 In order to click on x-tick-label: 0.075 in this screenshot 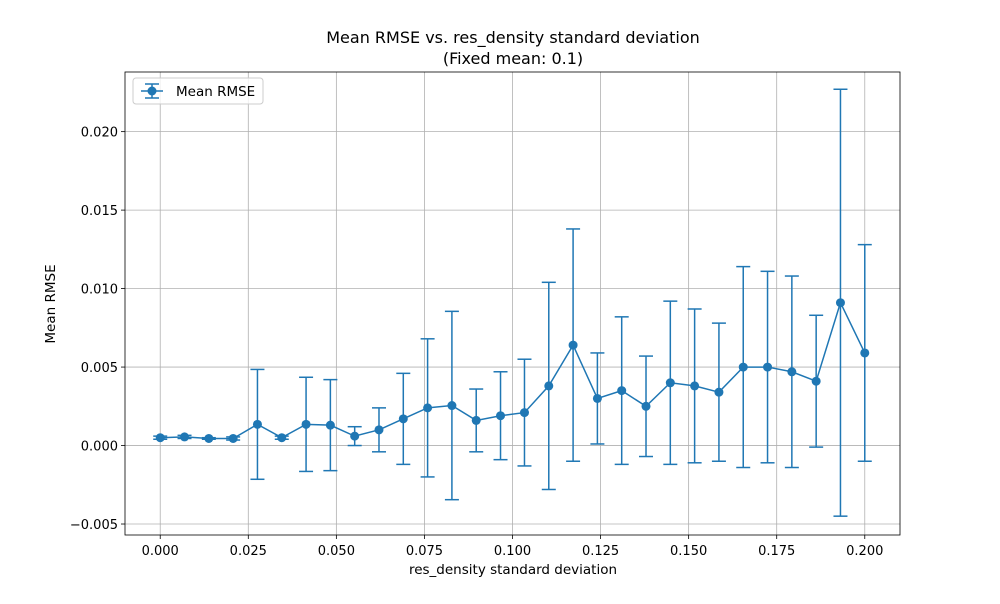, I will do `click(424, 551)`.